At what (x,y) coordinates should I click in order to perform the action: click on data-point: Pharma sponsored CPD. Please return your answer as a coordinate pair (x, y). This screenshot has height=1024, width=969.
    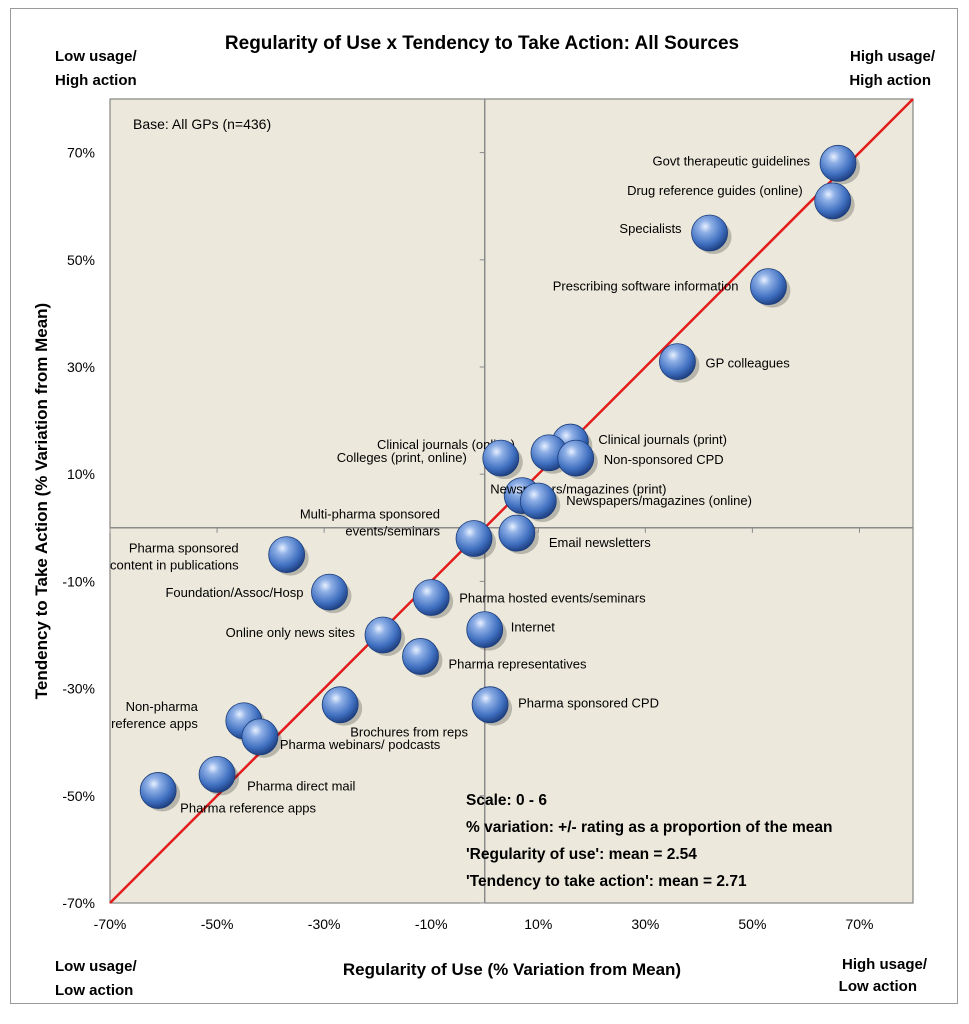
    Looking at the image, I should click on (565, 706).